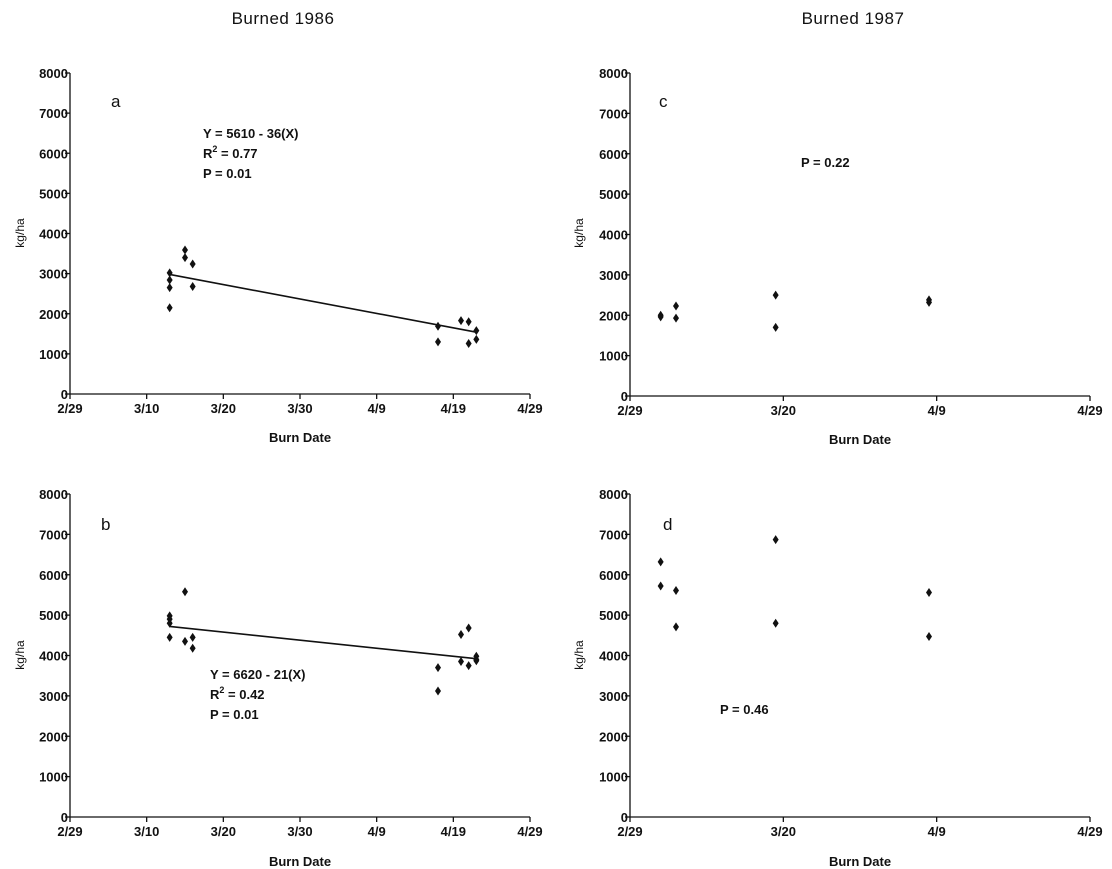 The height and width of the screenshot is (869, 1112). Describe the element at coordinates (299, 831) in the screenshot. I see `x-tick-label: 3/30` at that location.